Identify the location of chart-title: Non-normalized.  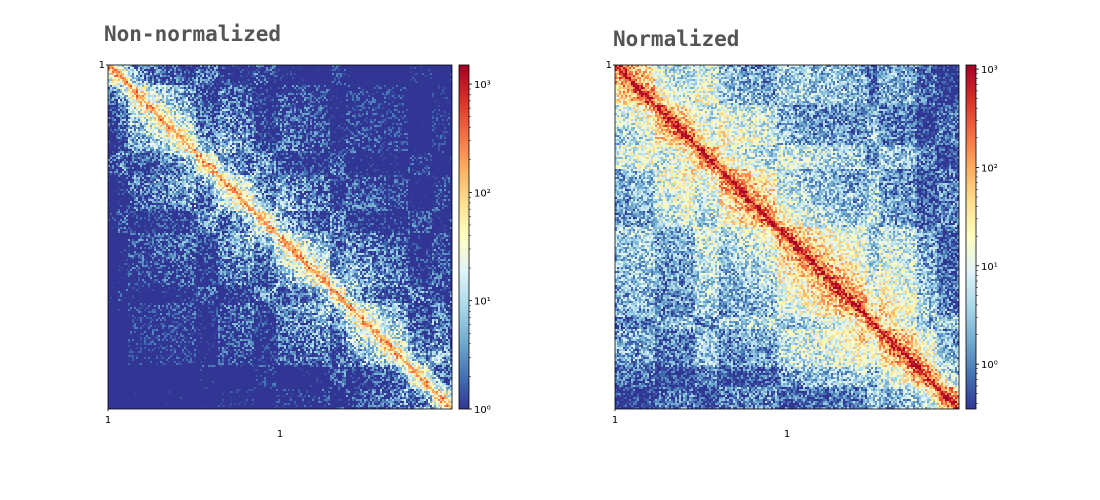
(193, 34).